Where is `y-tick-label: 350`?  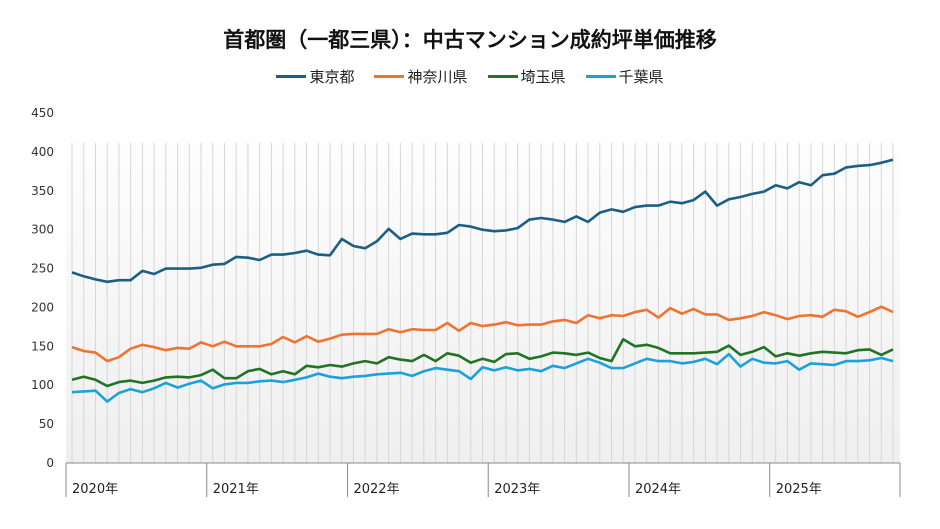
y-tick-label: 350 is located at coordinates (42, 191).